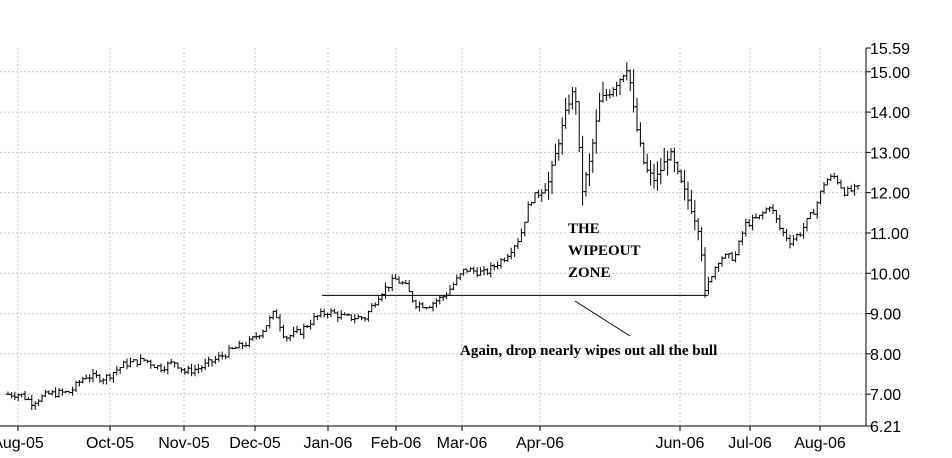 The image size is (952, 458). Describe the element at coordinates (602, 318) in the screenshot. I see `annotation-pointer` at that location.